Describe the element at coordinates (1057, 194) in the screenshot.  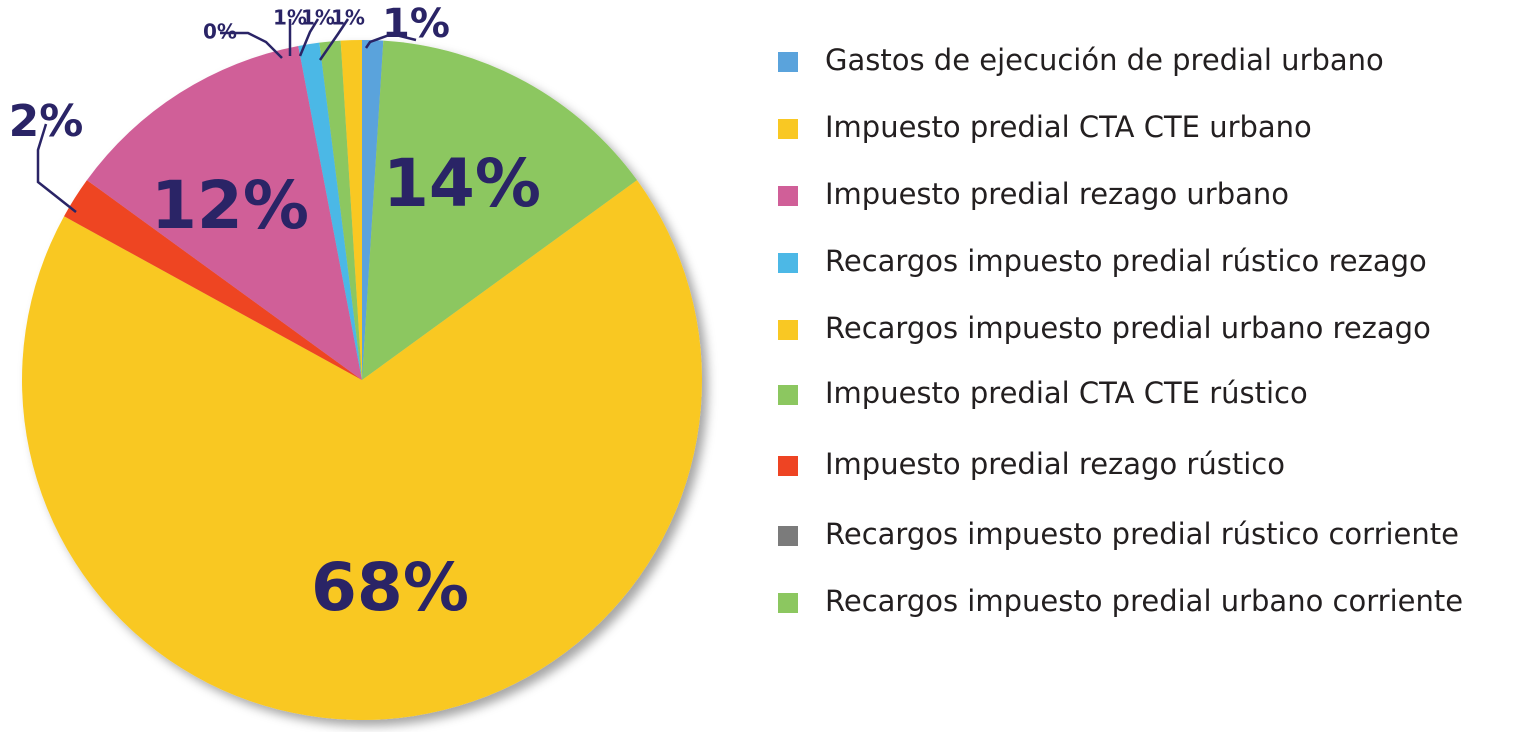
I see `legend-label: Impuesto predial rezago urbano` at that location.